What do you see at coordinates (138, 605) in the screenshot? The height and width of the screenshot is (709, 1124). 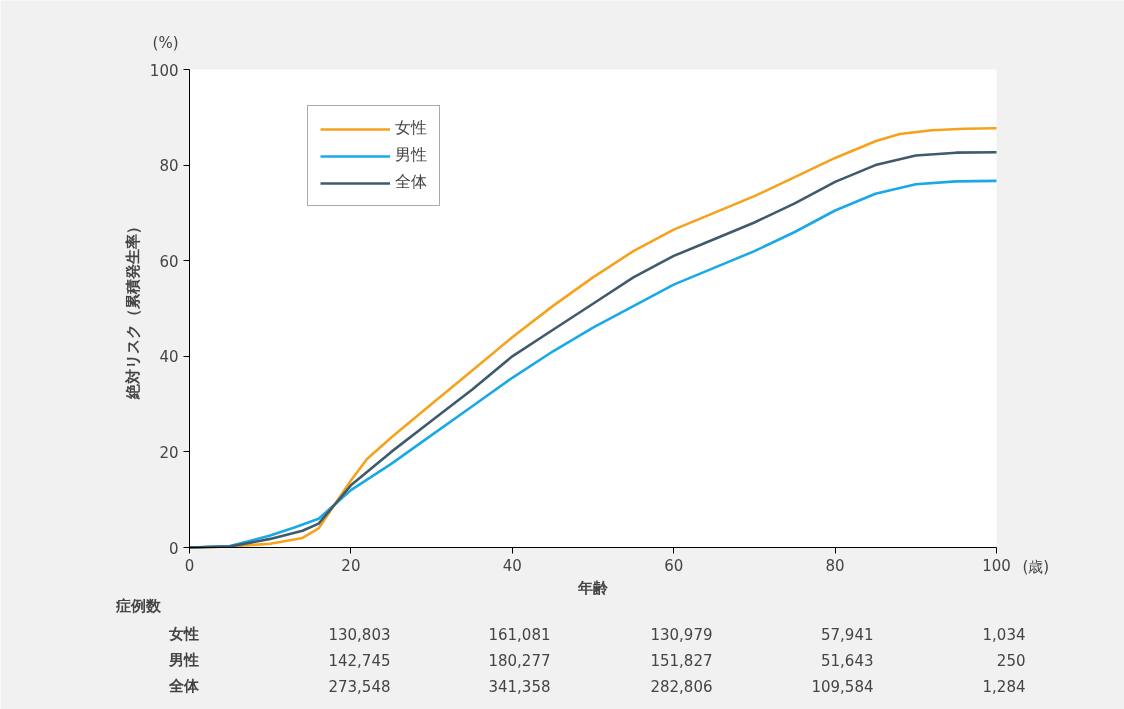 I see `text: 症例数` at bounding box center [138, 605].